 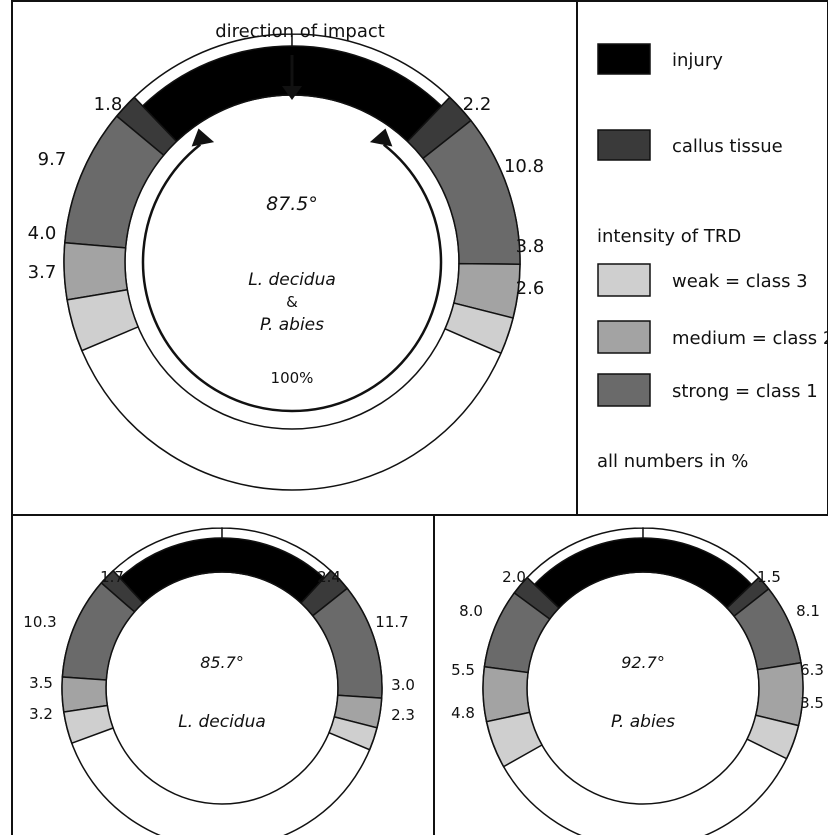 What do you see at coordinates (41, 714) in the screenshot?
I see `ldecidua-left-weak-value: 3.2` at bounding box center [41, 714].